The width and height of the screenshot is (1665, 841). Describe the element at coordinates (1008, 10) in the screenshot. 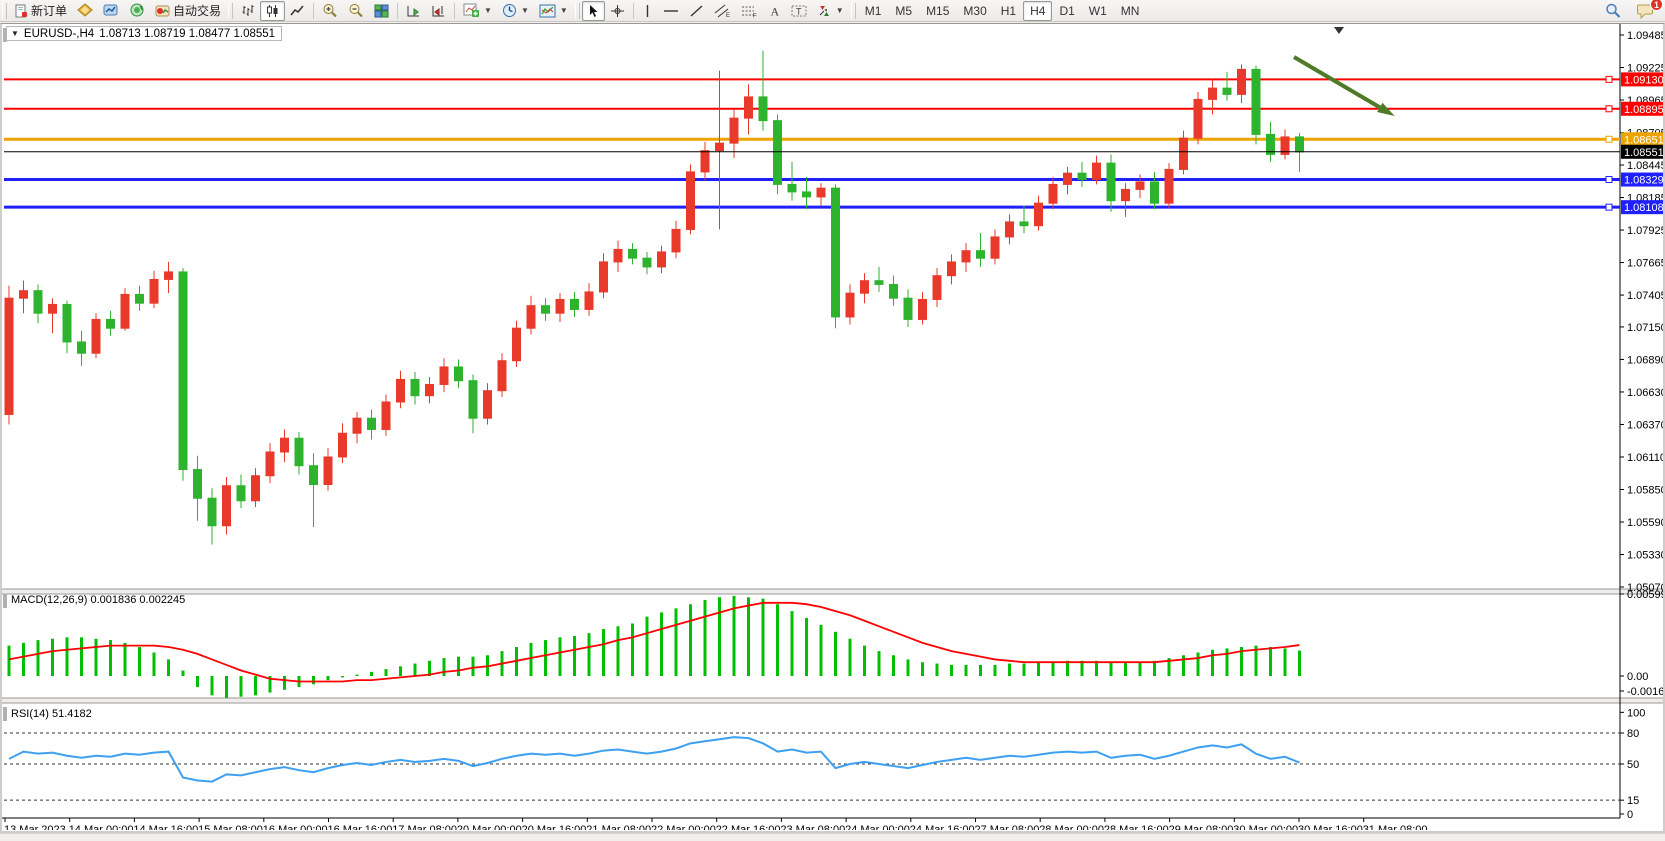

I see `timeframe-button-h1: H1` at that location.